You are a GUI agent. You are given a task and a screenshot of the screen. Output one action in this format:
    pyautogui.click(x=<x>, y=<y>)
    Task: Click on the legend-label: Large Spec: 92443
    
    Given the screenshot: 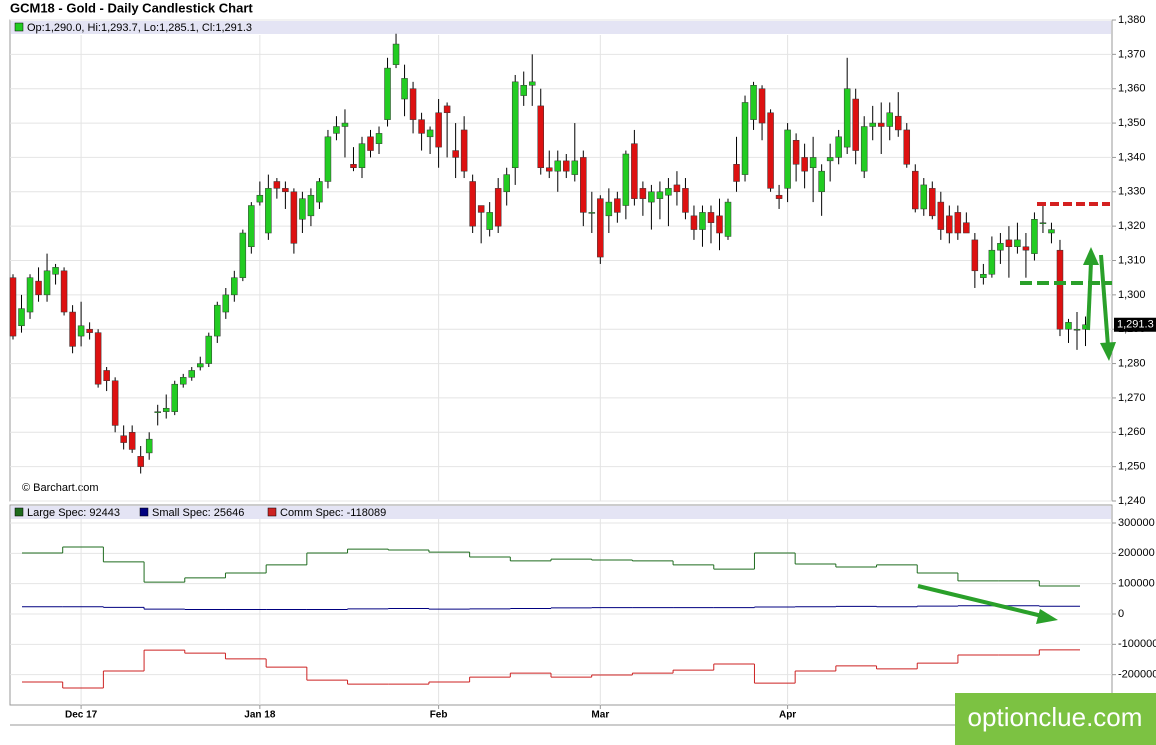 What is the action you would take?
    pyautogui.click(x=73, y=513)
    